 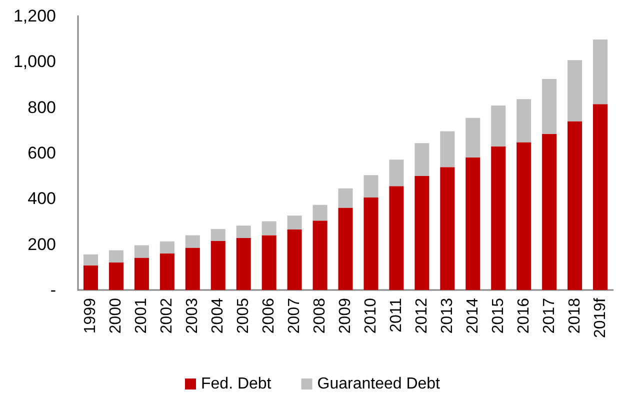 I want to click on y-tick-label: -, so click(x=53, y=290).